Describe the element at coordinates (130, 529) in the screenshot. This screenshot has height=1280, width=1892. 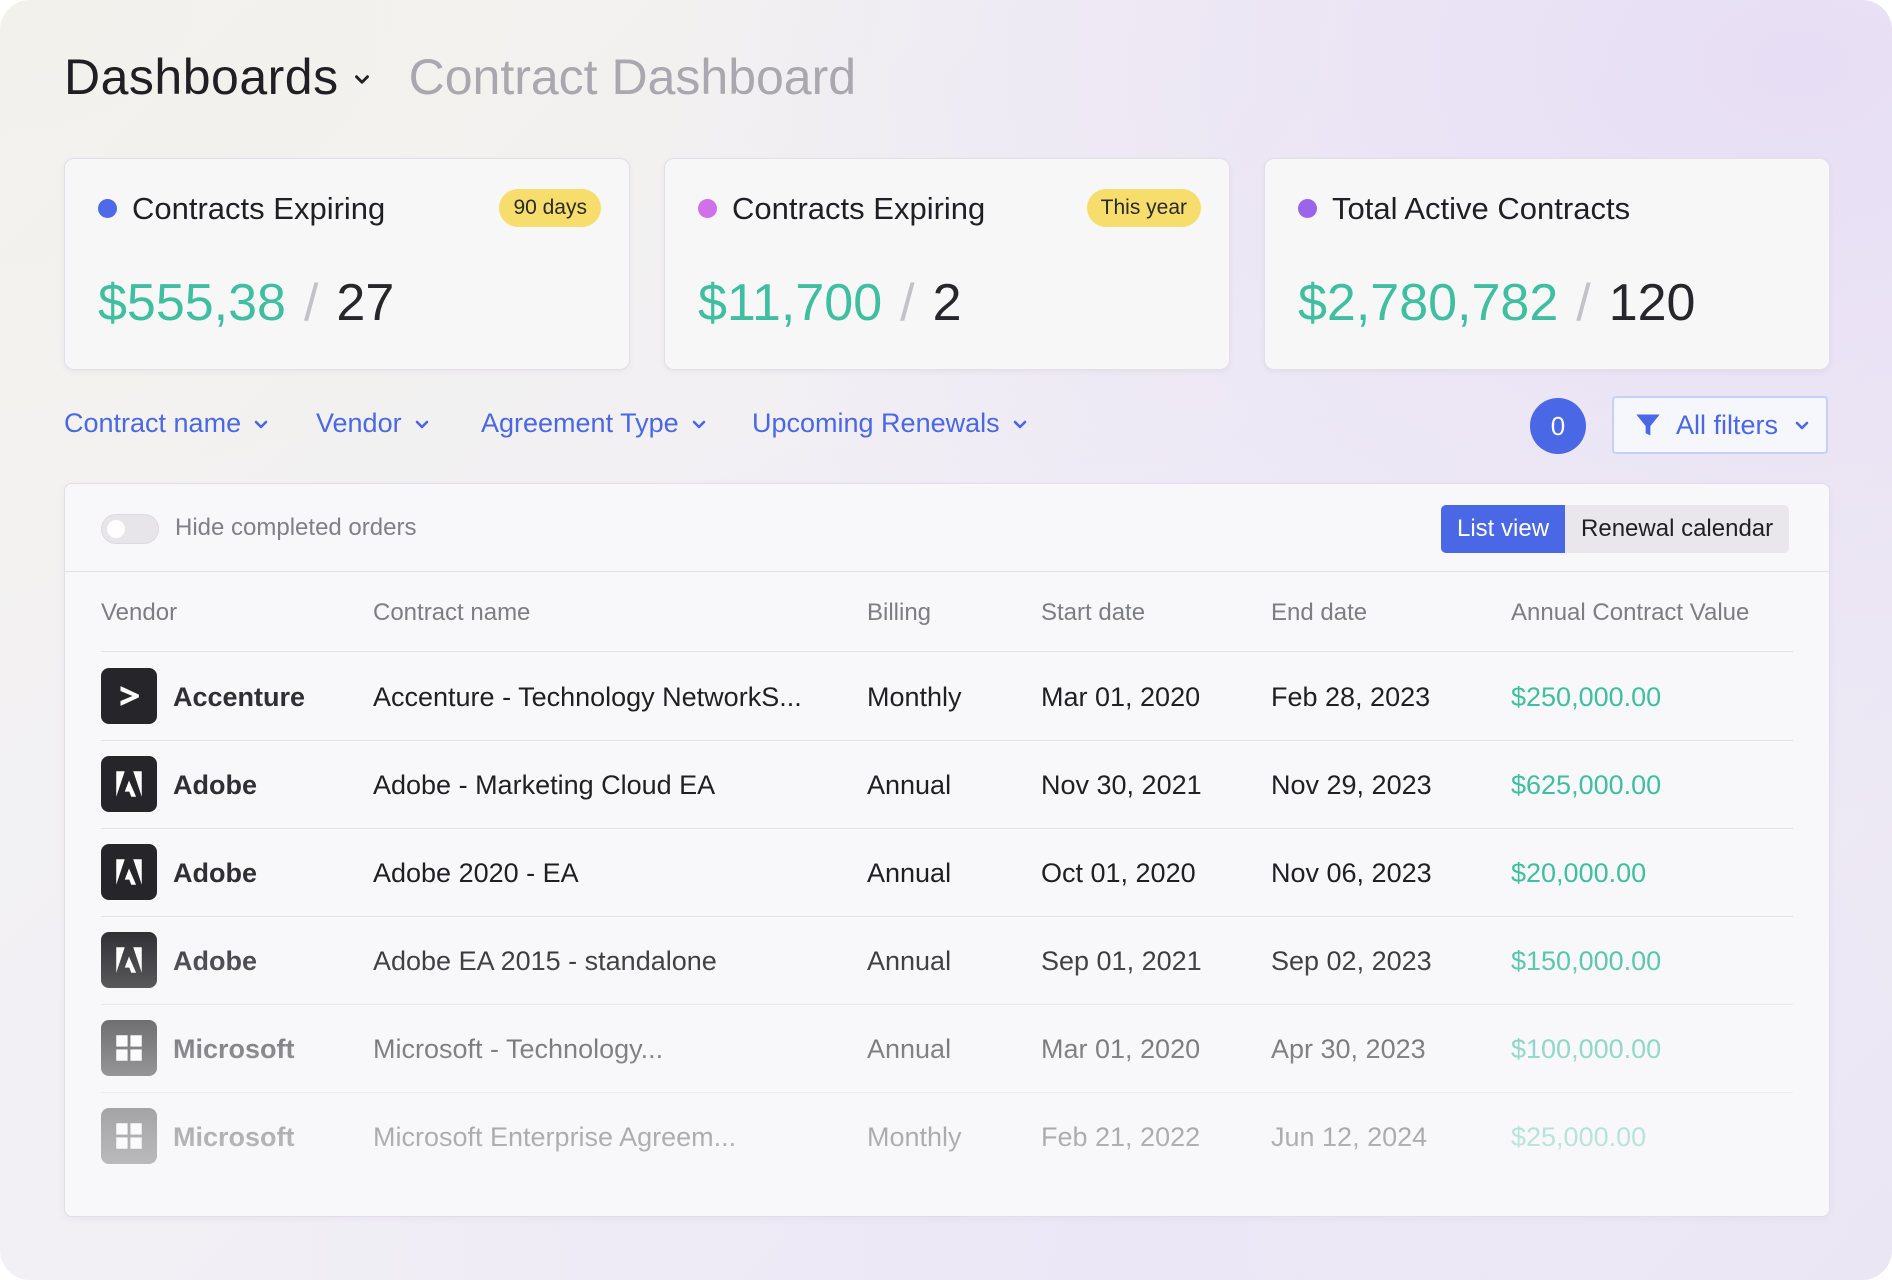
I see `hide-completed-toggle` at that location.